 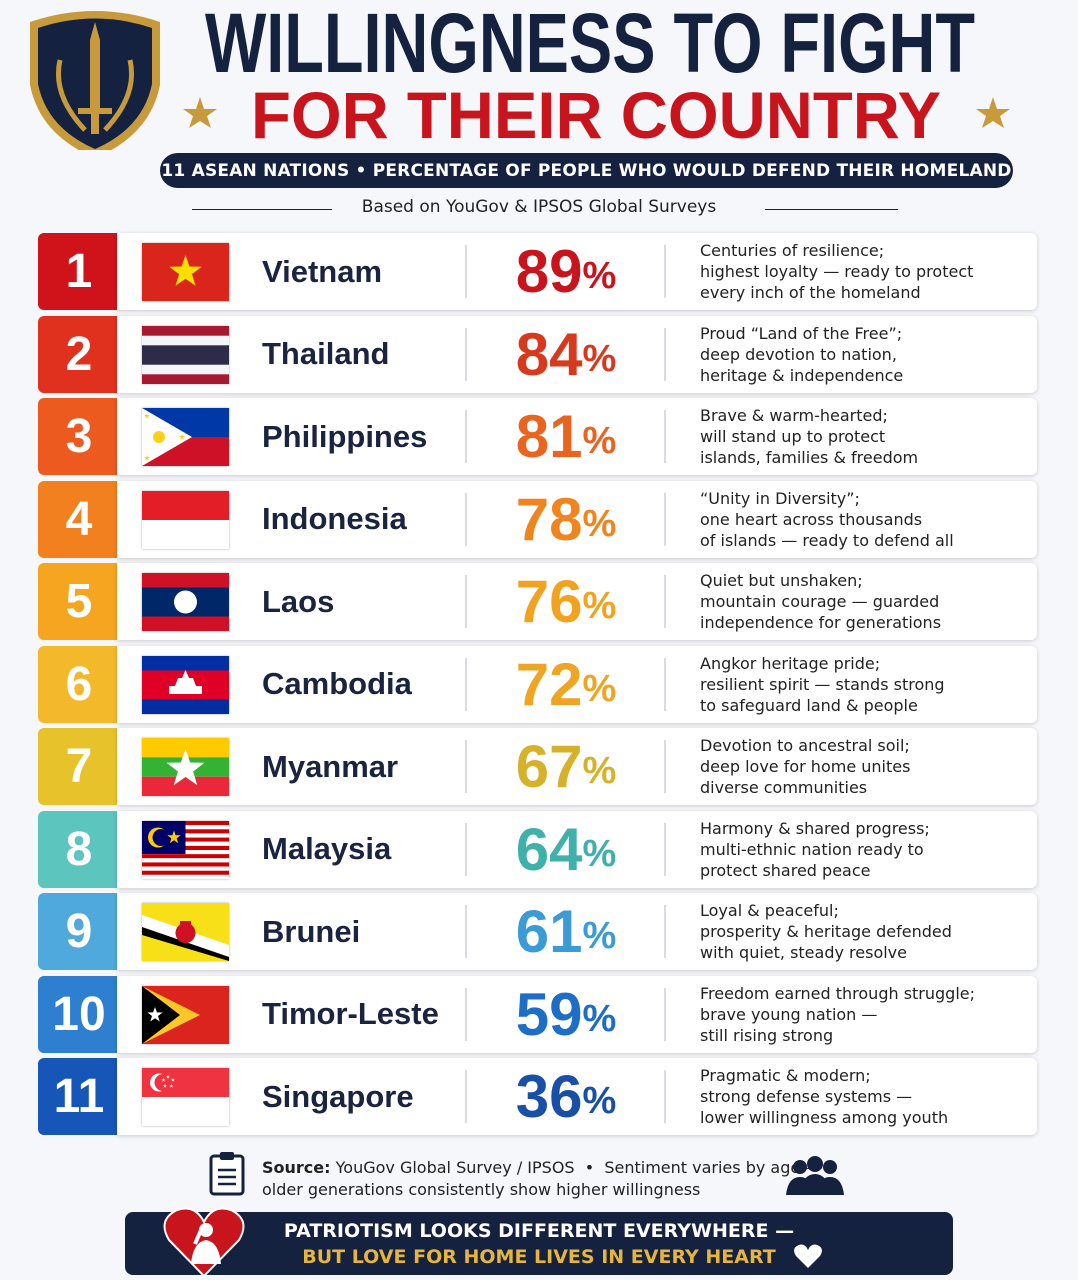 What do you see at coordinates (802, 375) in the screenshot?
I see `description-line: heritage & independence` at bounding box center [802, 375].